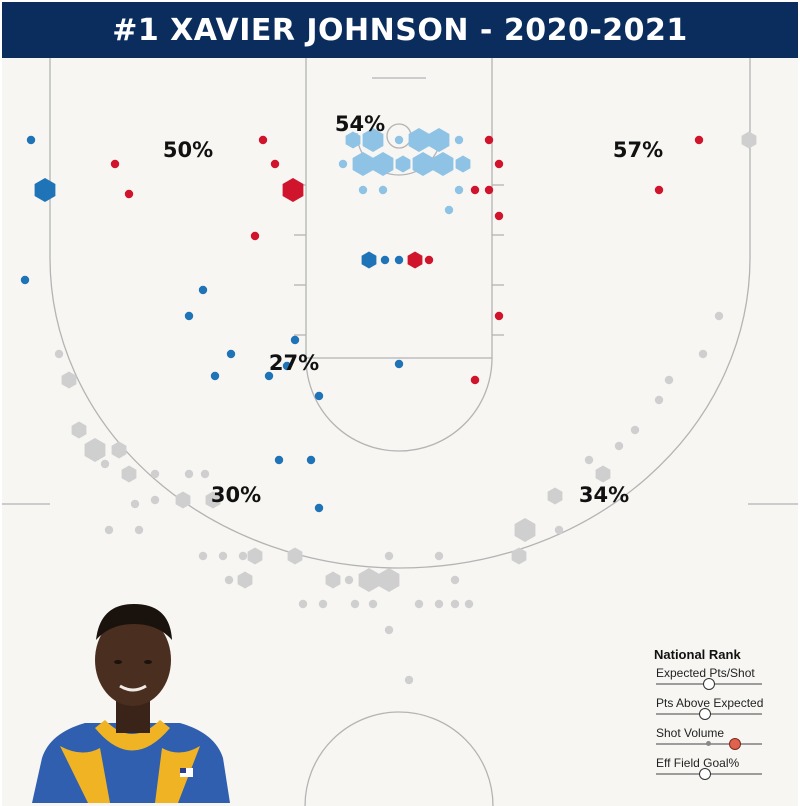 This screenshot has width=800, height=806. I want to click on paint-lane, so click(399, 208).